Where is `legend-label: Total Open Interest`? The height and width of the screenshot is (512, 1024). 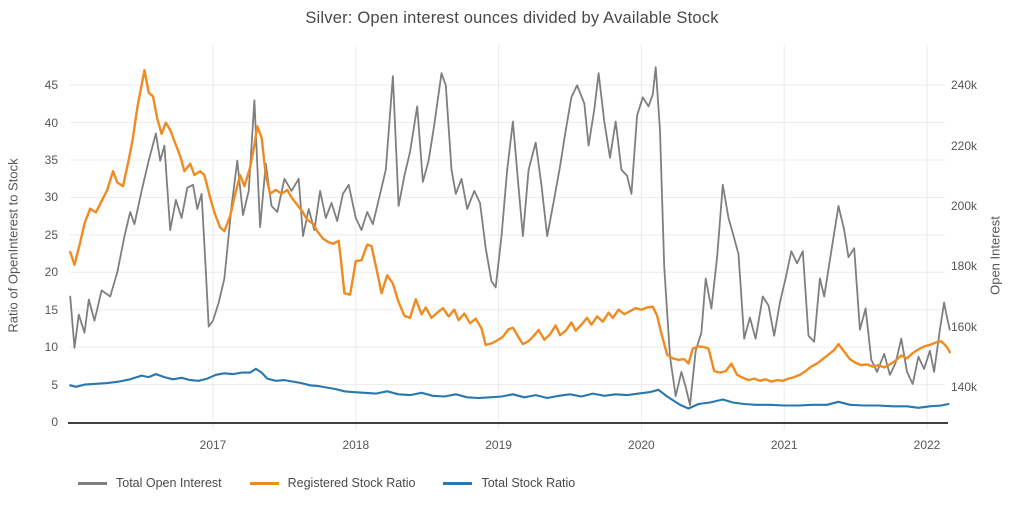 legend-label: Total Open Interest is located at coordinates (169, 483).